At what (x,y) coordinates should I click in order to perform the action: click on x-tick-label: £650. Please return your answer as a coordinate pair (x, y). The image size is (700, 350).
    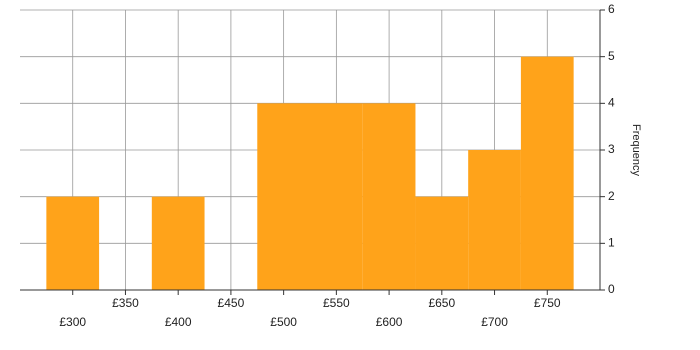
    Looking at the image, I should click on (441, 303).